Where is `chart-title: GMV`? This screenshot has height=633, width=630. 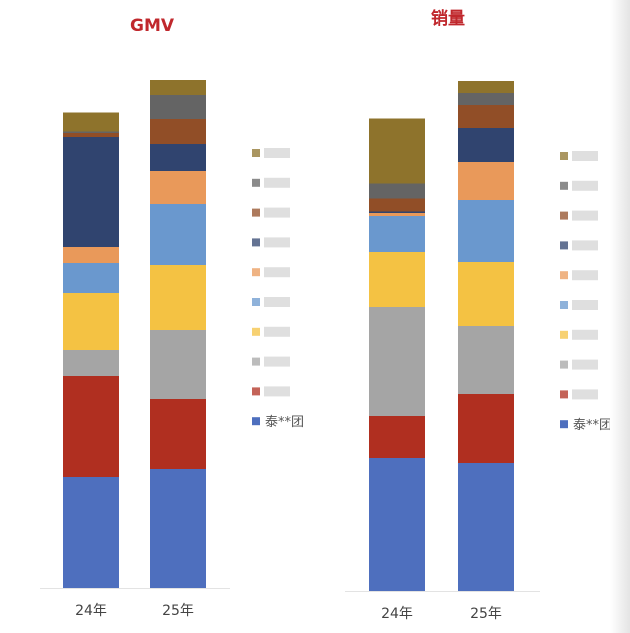
chart-title: GMV is located at coordinates (152, 26).